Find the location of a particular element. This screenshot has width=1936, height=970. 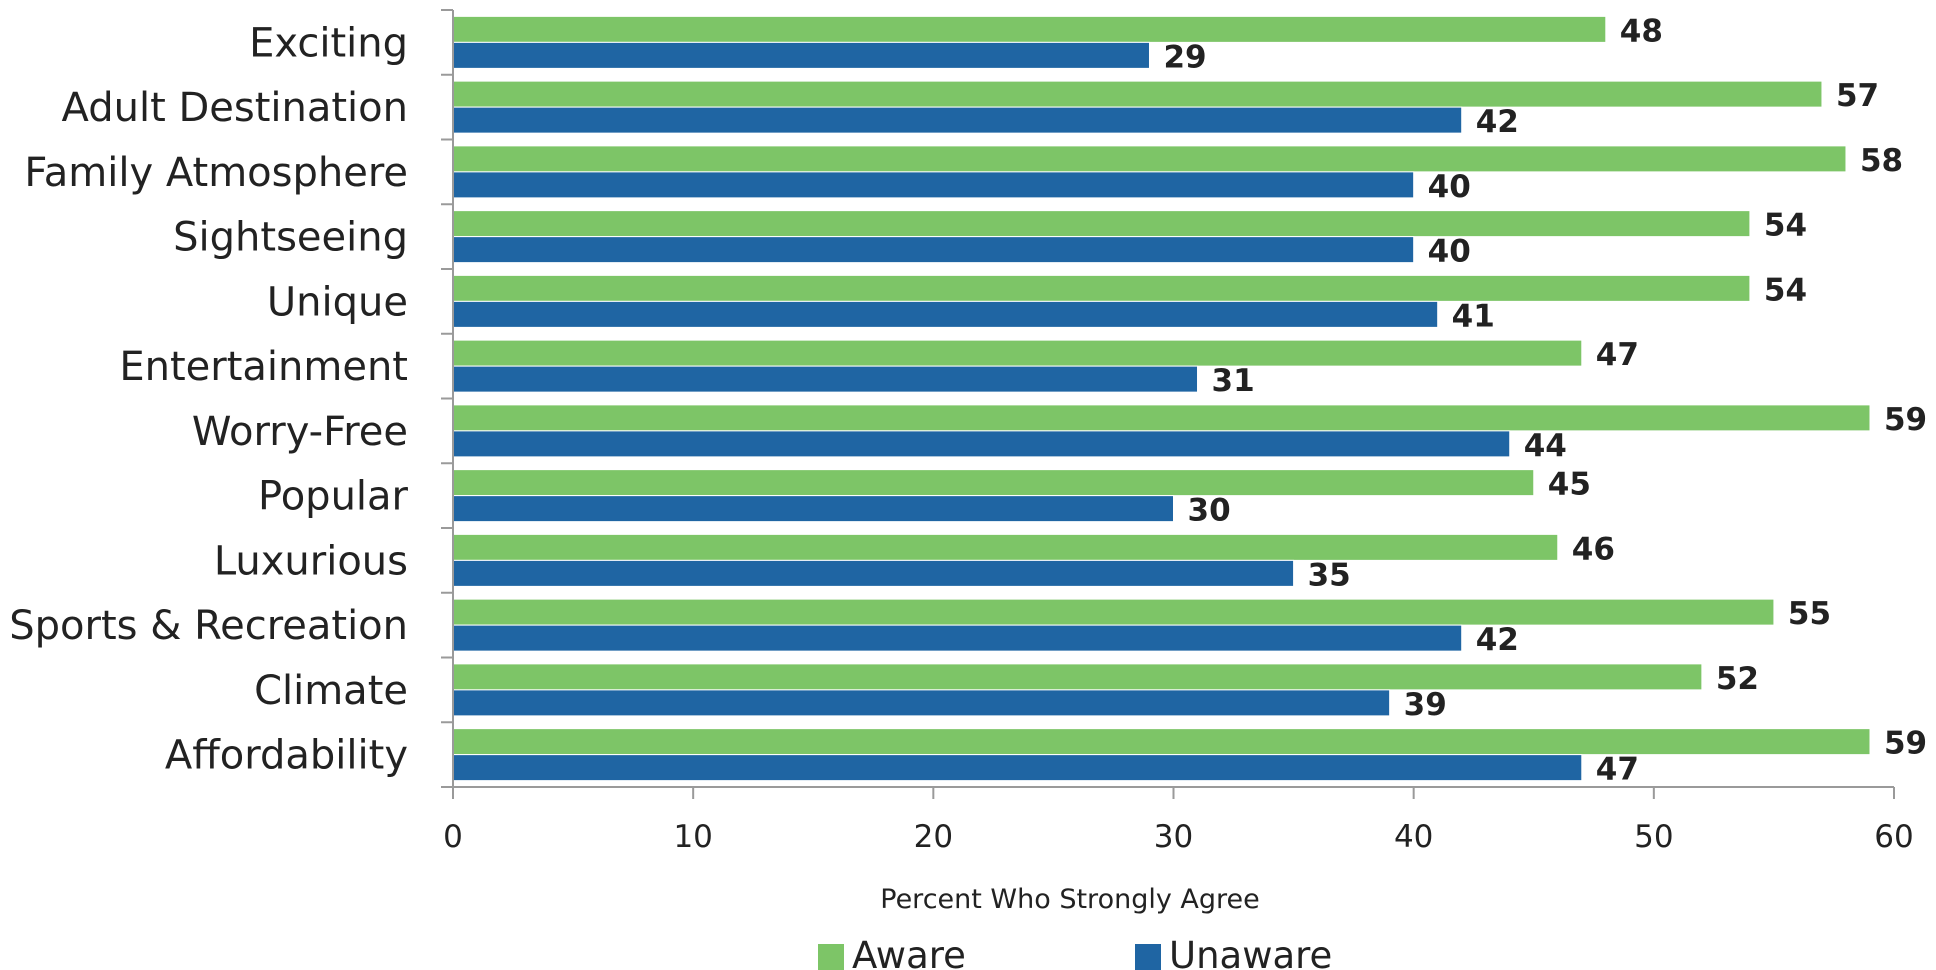

x-tick-label: 10 is located at coordinates (692, 837).